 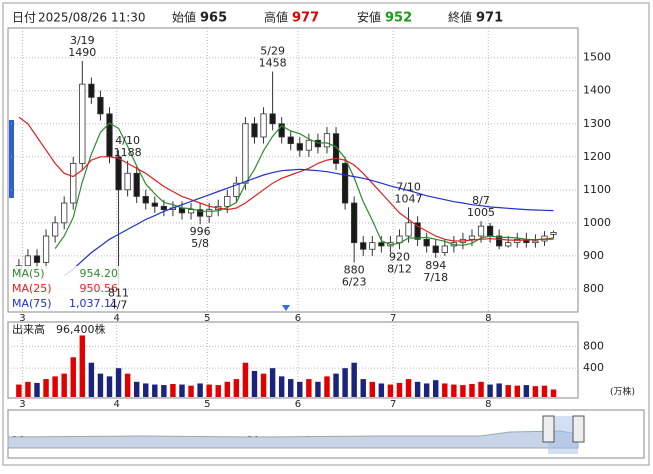 I want to click on header-high: 977, so click(x=305, y=18).